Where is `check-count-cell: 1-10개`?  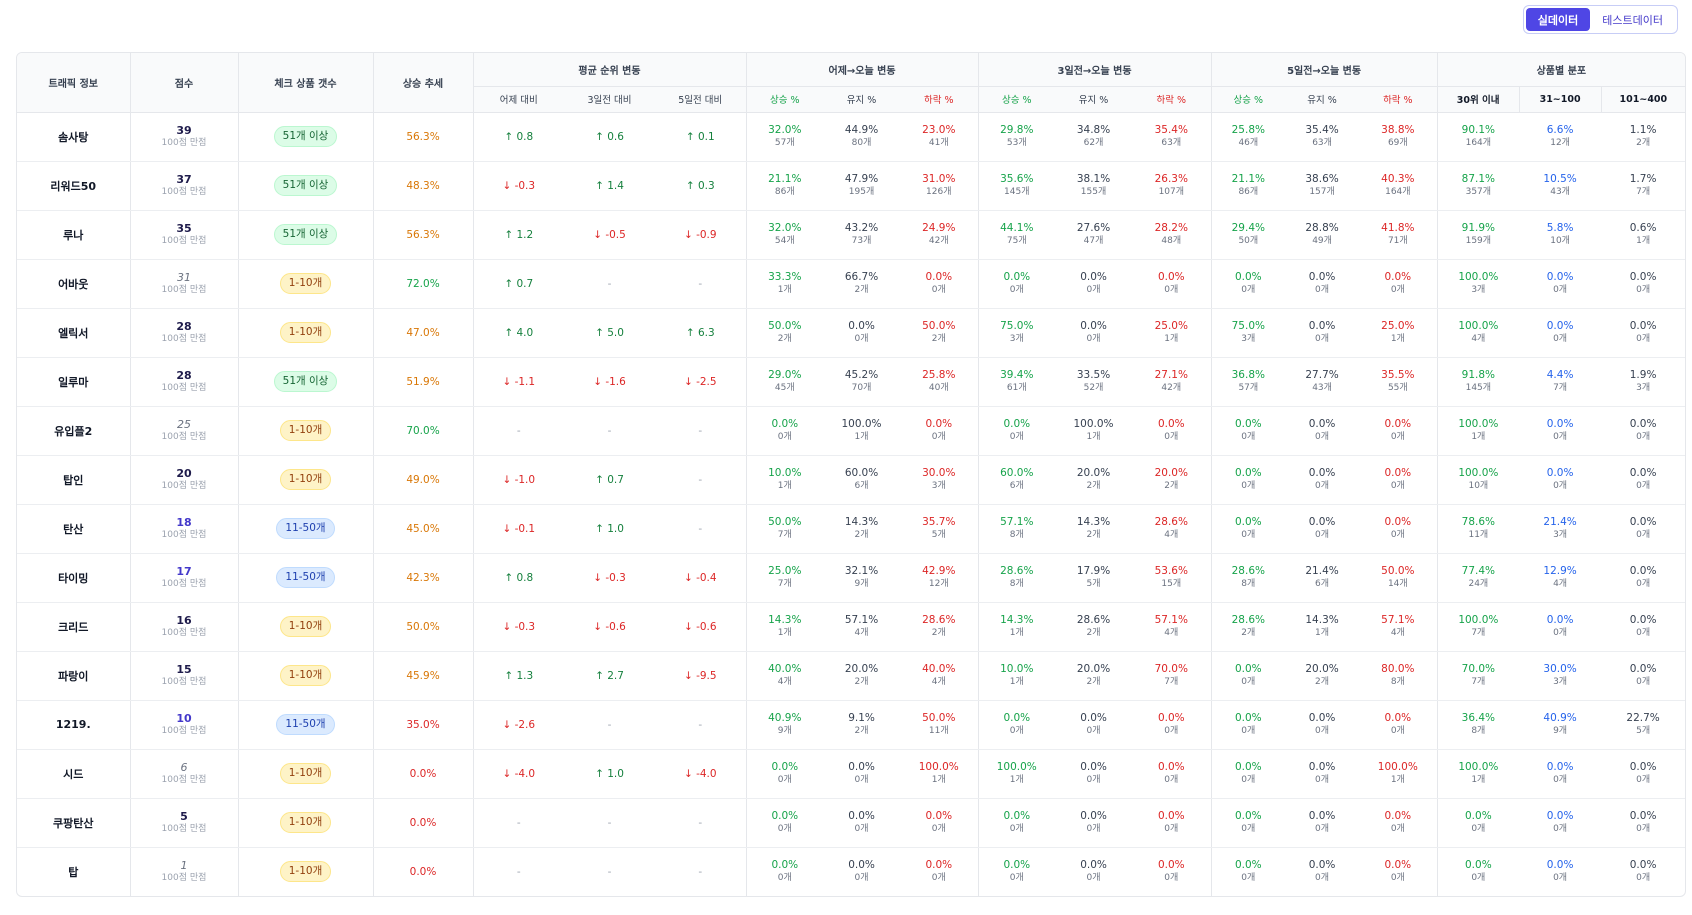
check-count-cell: 1-10개 is located at coordinates (306, 871).